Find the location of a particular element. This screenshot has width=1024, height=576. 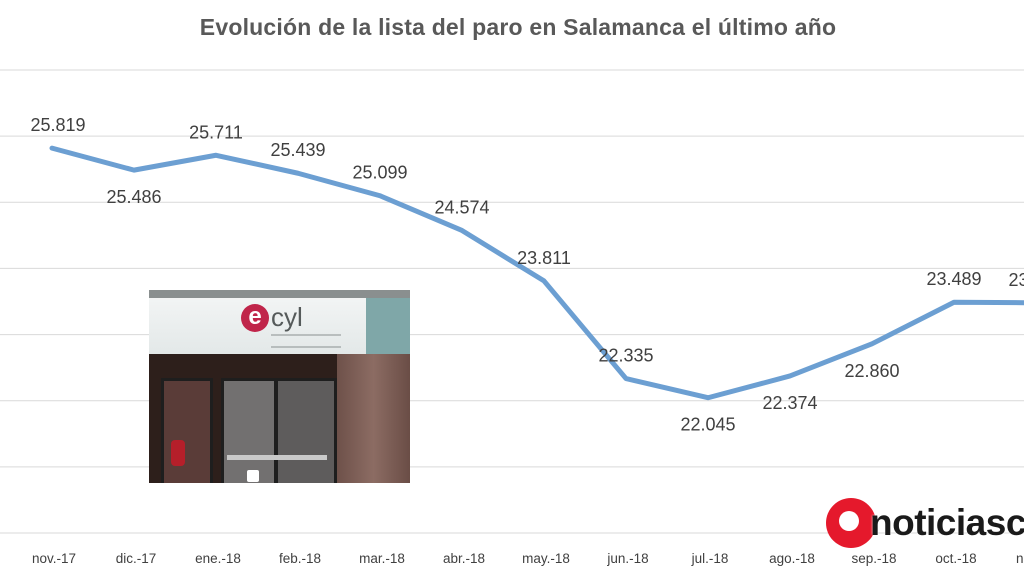

data-label: 25.099 is located at coordinates (379, 173).